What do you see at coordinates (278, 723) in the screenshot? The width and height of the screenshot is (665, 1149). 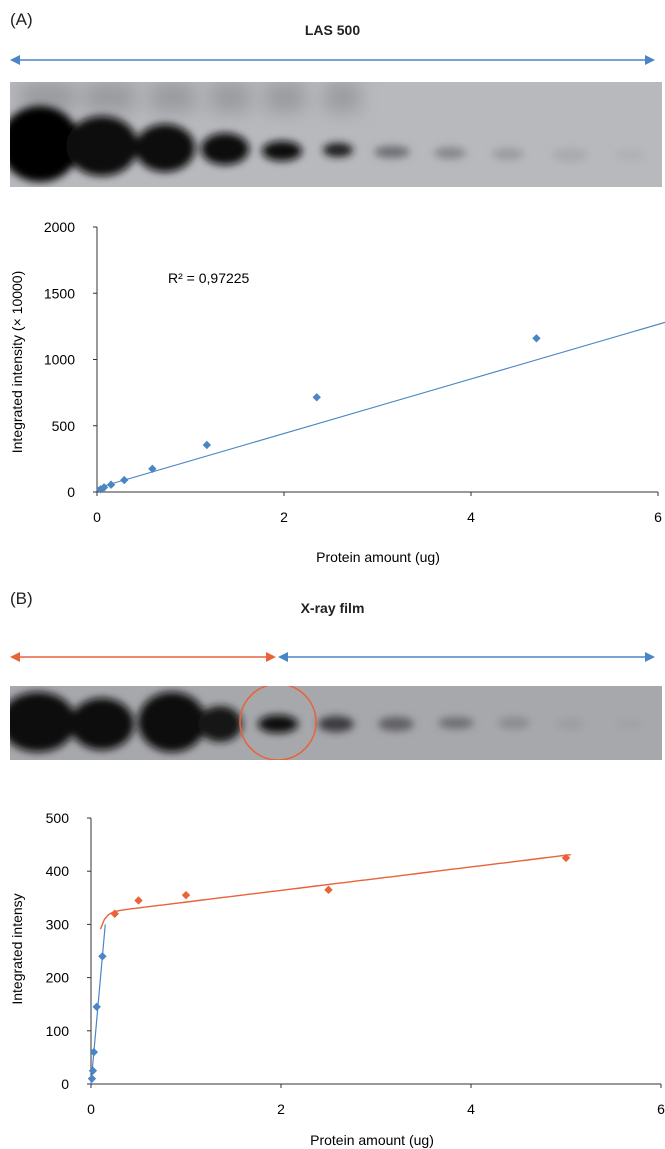 I see `highlight-circle` at bounding box center [278, 723].